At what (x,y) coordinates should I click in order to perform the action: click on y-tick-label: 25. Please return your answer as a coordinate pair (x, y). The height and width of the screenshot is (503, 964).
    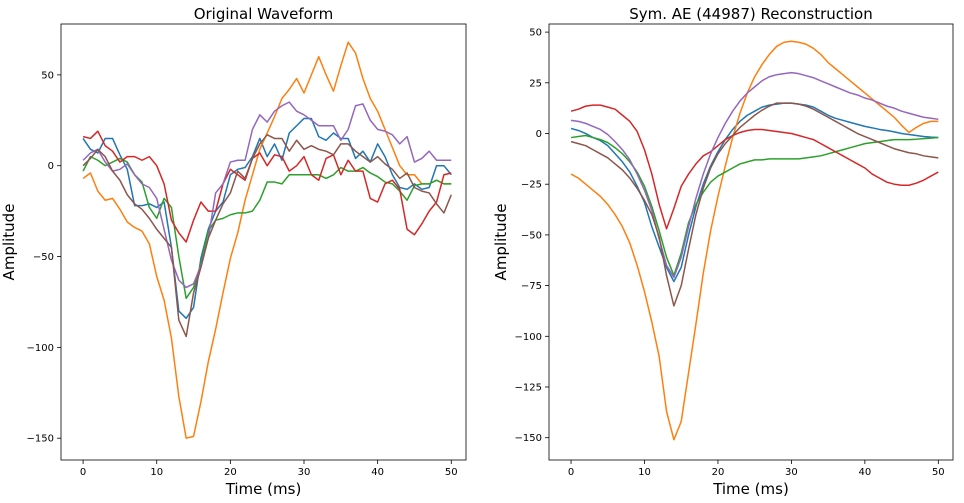
    Looking at the image, I should click on (535, 83).